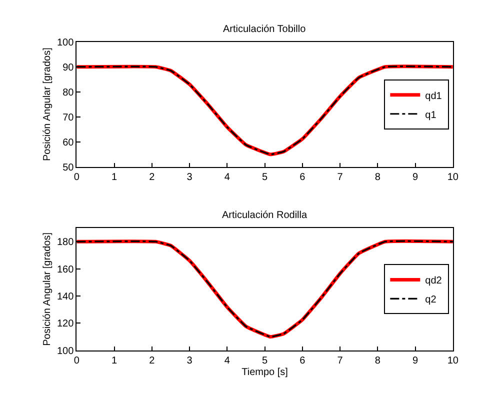 The height and width of the screenshot is (404, 497). I want to click on y-tick-label: 90, so click(68, 68).